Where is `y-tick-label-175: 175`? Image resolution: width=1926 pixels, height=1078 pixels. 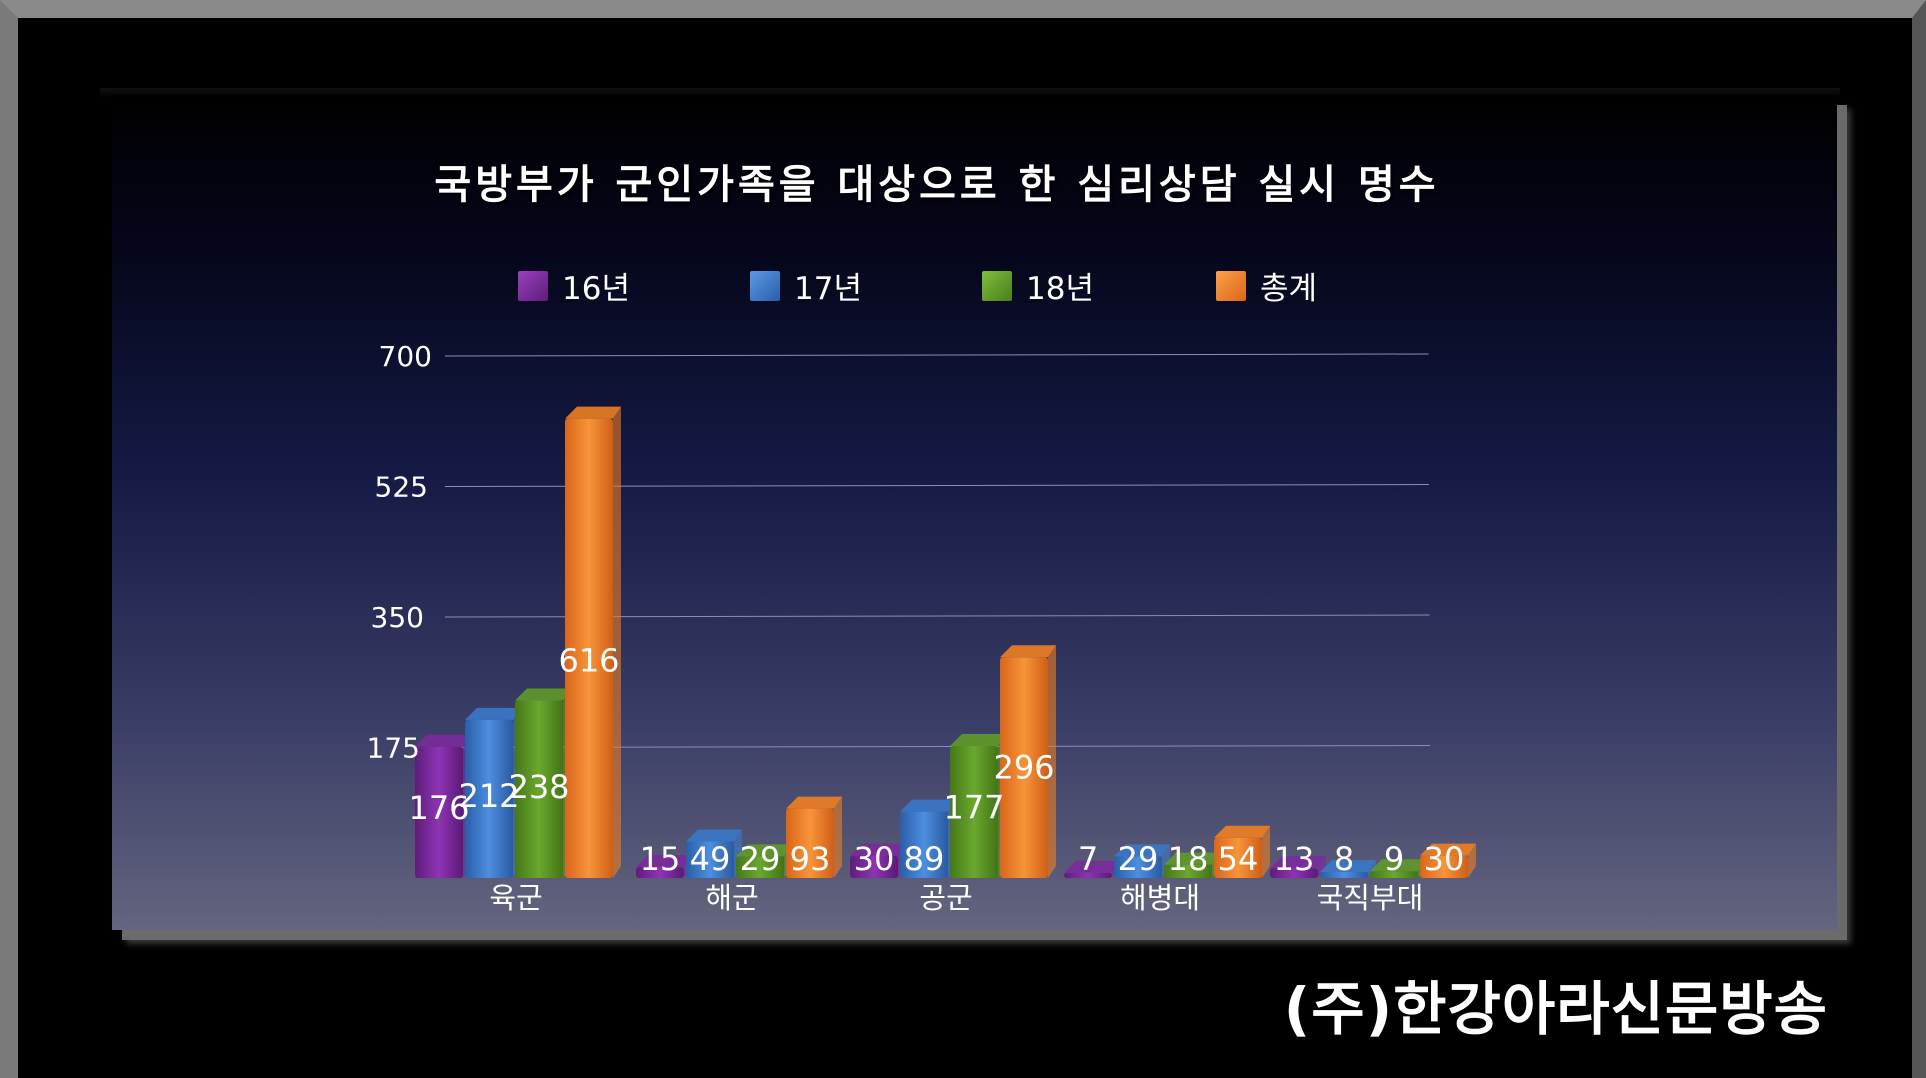
y-tick-label-175: 175 is located at coordinates (393, 748).